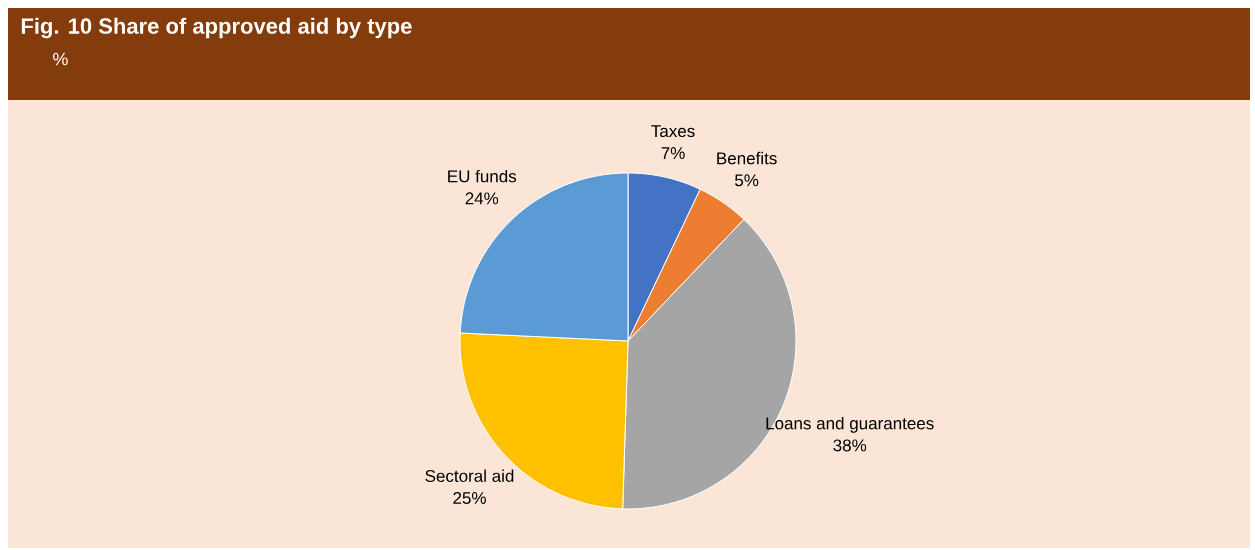  What do you see at coordinates (673, 153) in the screenshot?
I see `data-label: 7%` at bounding box center [673, 153].